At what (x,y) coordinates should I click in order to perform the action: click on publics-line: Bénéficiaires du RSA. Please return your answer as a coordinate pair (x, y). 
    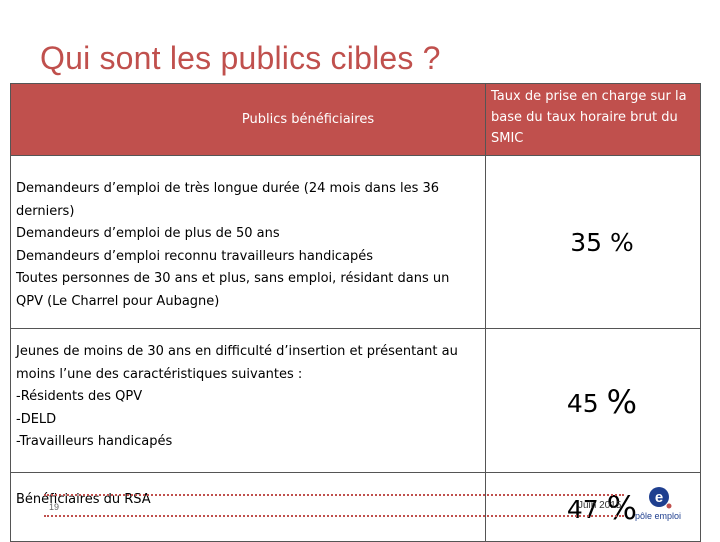
    Looking at the image, I should click on (83, 499).